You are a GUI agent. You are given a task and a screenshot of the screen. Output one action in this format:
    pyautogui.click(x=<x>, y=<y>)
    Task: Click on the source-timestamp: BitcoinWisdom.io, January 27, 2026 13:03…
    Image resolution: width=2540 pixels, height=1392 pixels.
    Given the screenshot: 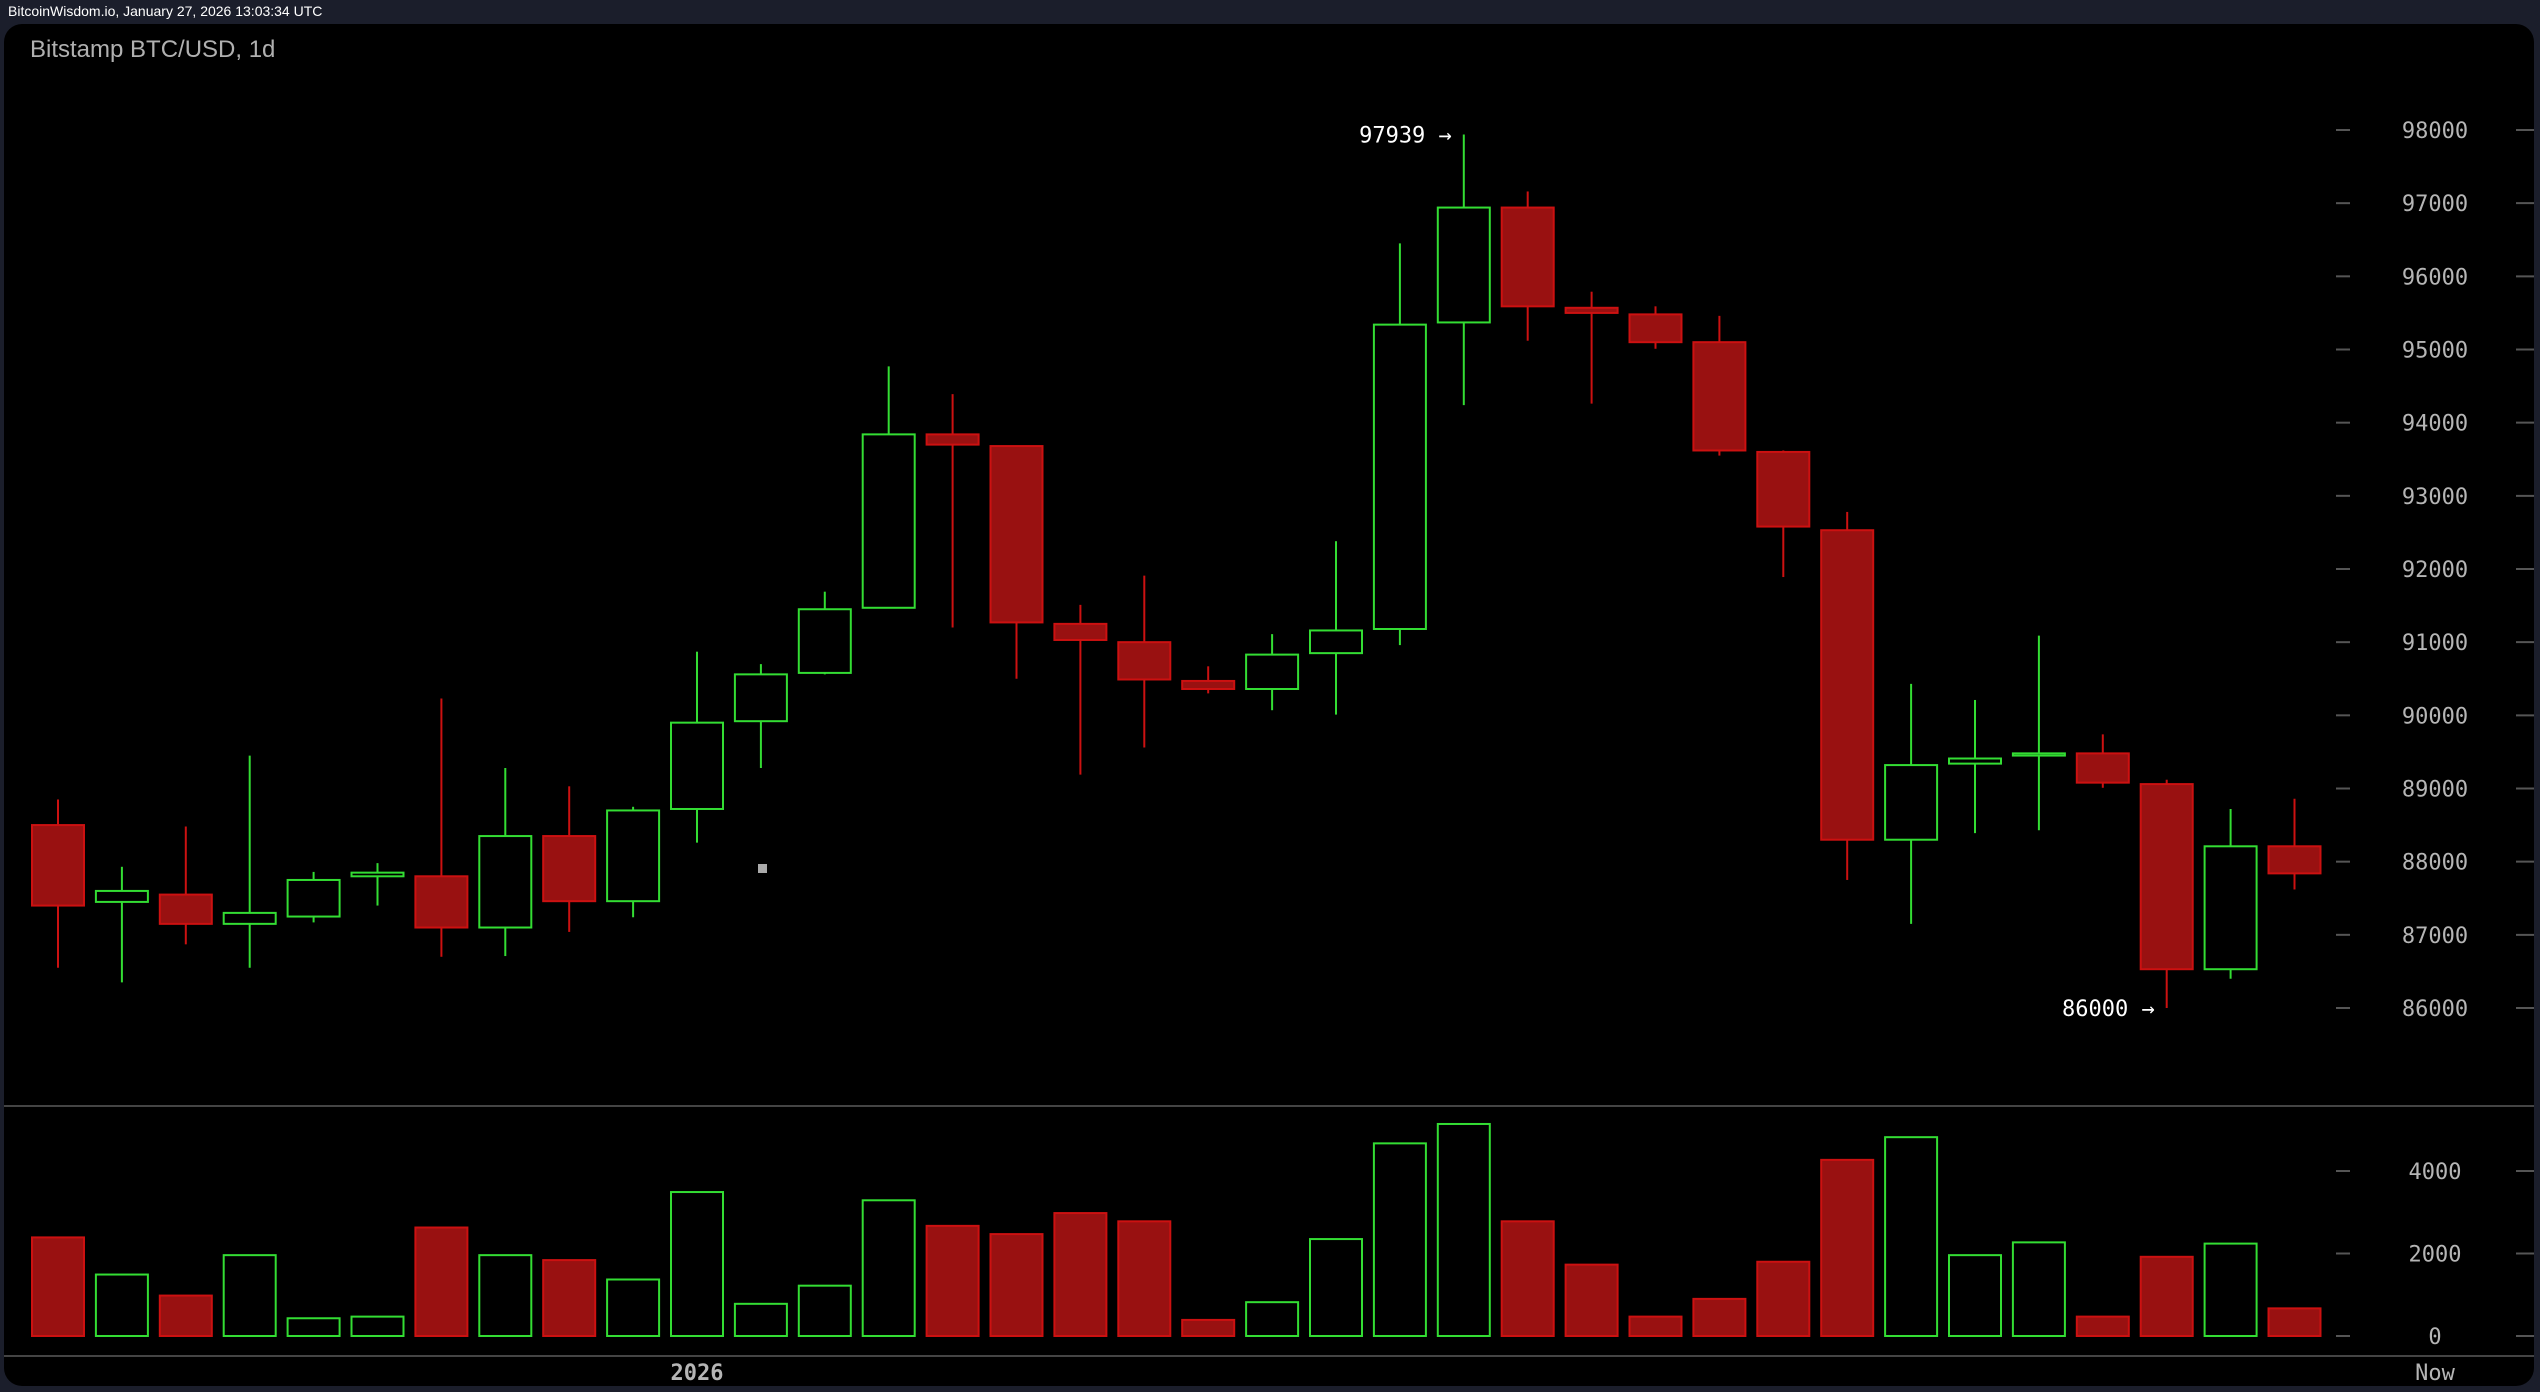 What is the action you would take?
    pyautogui.click(x=165, y=11)
    